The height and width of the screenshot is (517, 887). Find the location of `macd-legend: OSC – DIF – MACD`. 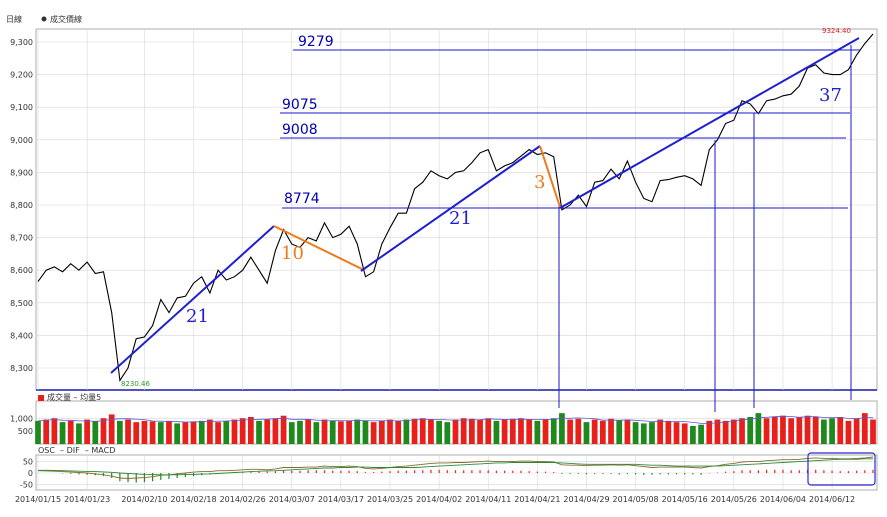

macd-legend: OSC – DIF – MACD is located at coordinates (76, 450).